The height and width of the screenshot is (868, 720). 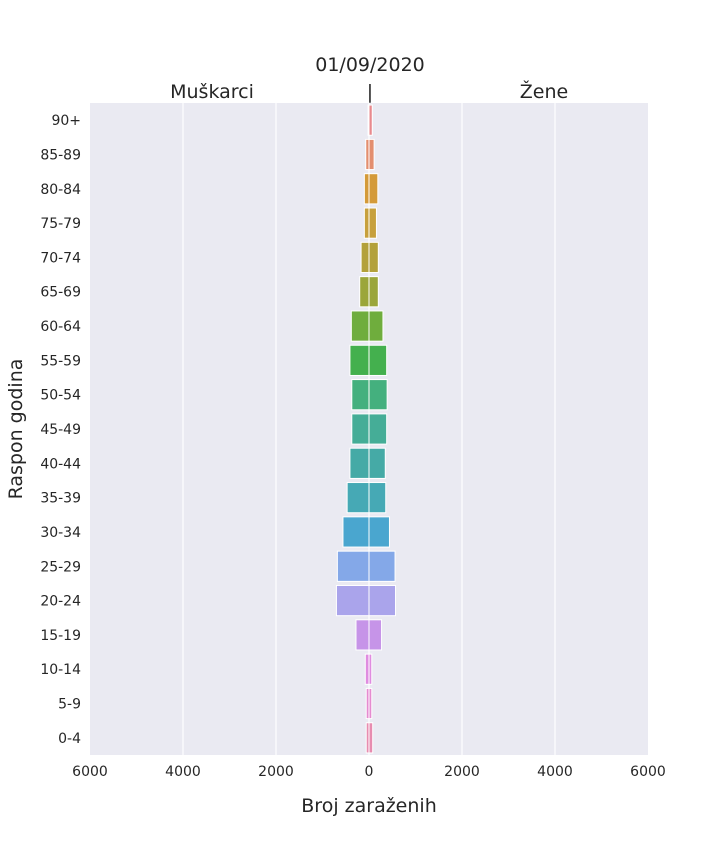 I want to click on y-tick-label: 50-54, so click(x=60, y=396).